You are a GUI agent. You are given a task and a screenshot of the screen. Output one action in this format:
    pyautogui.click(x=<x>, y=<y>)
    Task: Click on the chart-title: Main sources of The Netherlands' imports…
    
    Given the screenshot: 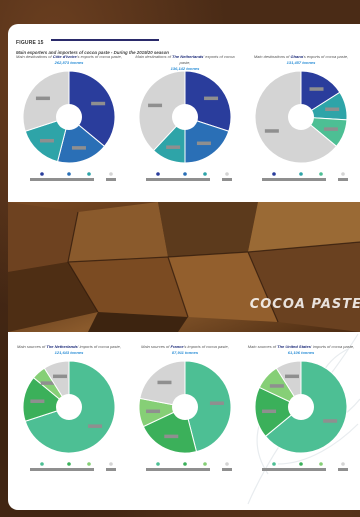 What is the action you would take?
    pyautogui.click(x=69, y=350)
    